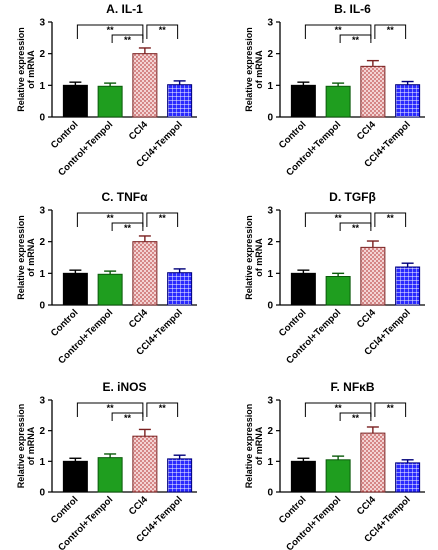  What do you see at coordinates (124, 9) in the screenshot?
I see `chart-title: A. IL-1` at bounding box center [124, 9].